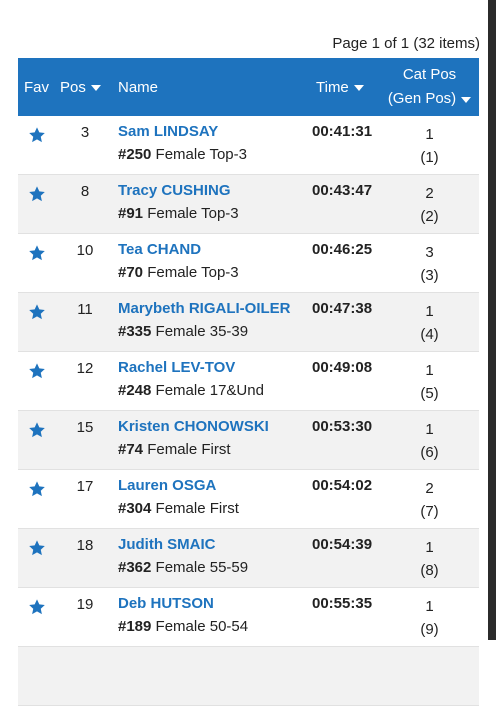 This screenshot has width=496, height=706. Describe the element at coordinates (429, 441) in the screenshot. I see `cat-gen-pos: 1 (6)` at that location.